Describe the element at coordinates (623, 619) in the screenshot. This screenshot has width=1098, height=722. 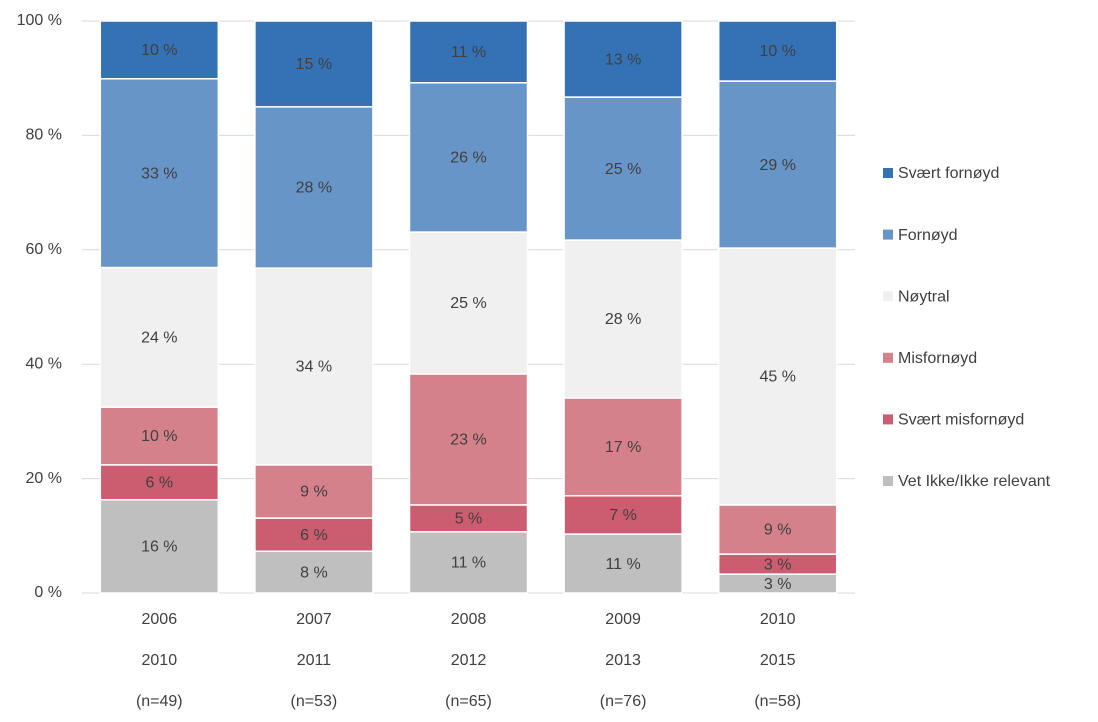
I see `x-tick-label: 2009` at that location.